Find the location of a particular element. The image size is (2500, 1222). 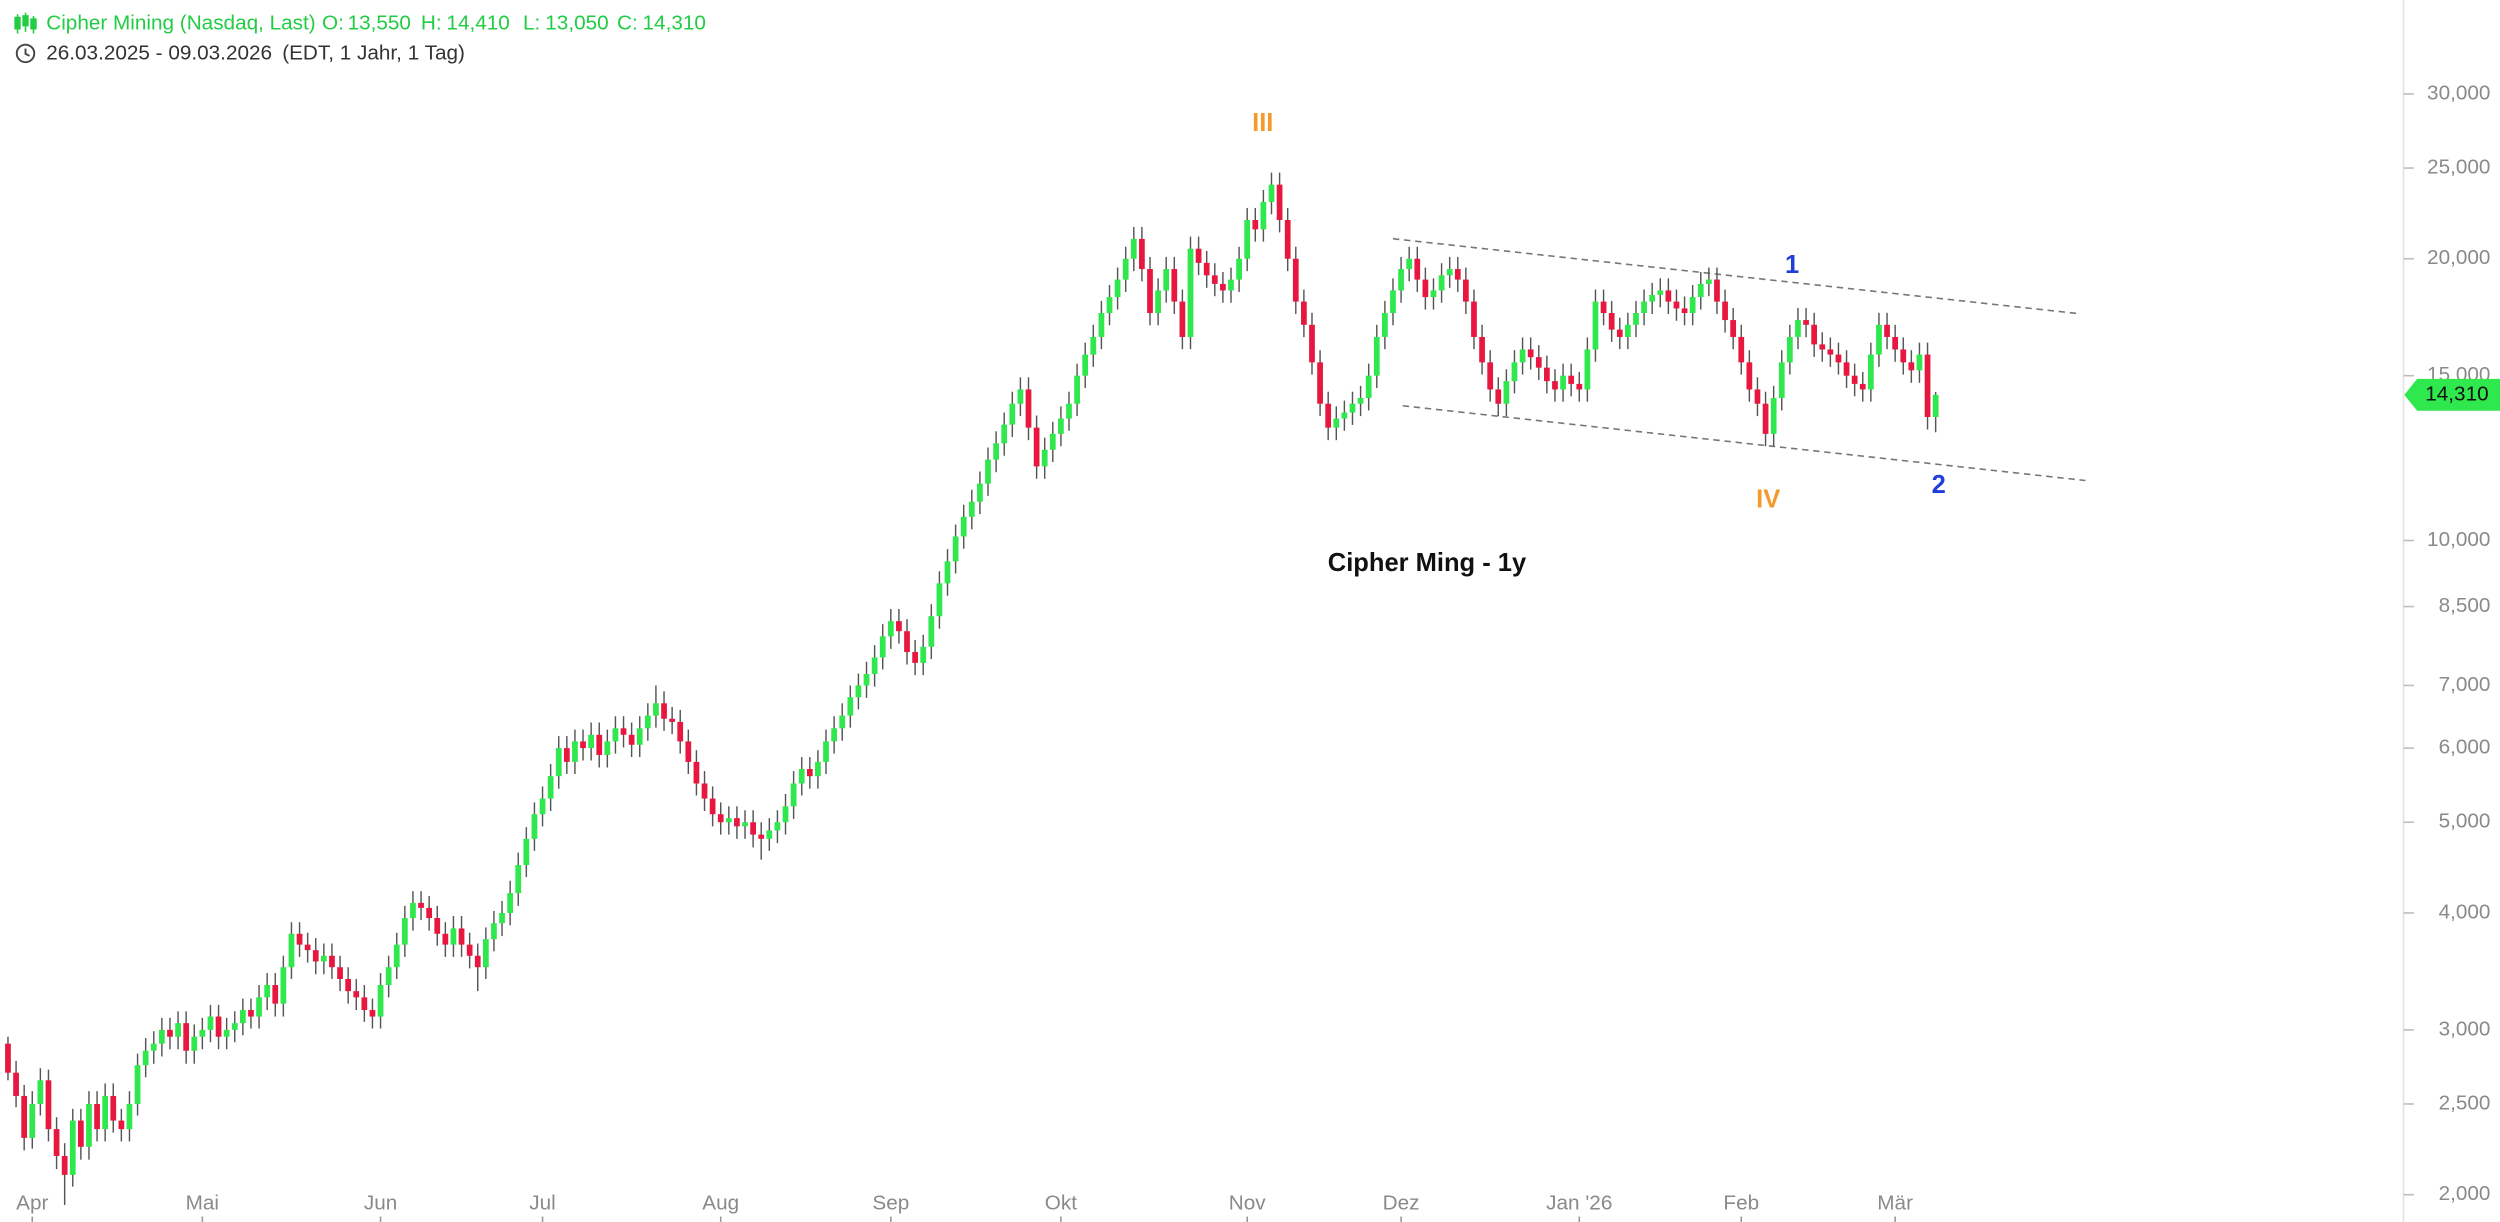

period: 26.03.2025 - 09.03.2026 is located at coordinates (159, 53).